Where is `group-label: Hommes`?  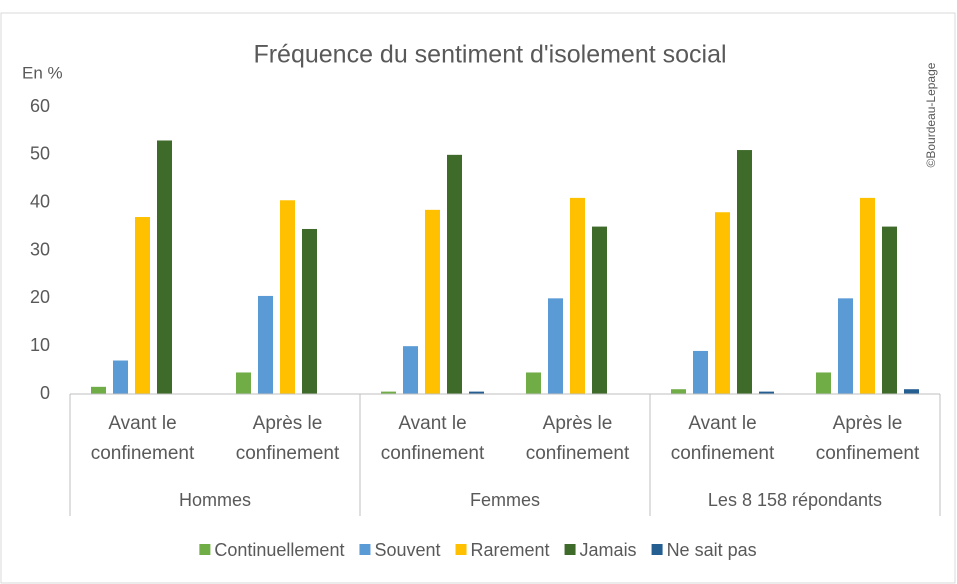 group-label: Hommes is located at coordinates (215, 500).